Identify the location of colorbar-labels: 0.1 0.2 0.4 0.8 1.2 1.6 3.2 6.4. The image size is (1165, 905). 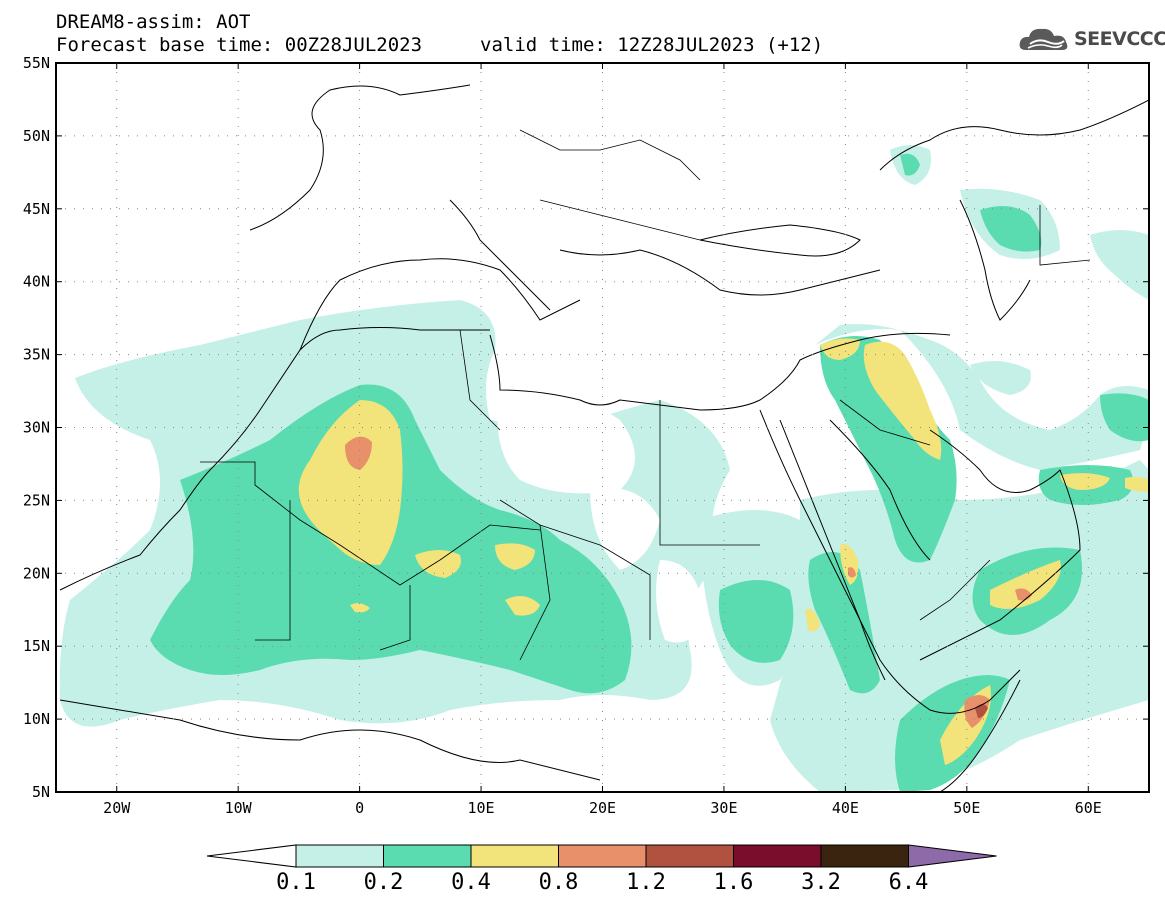
(602, 882).